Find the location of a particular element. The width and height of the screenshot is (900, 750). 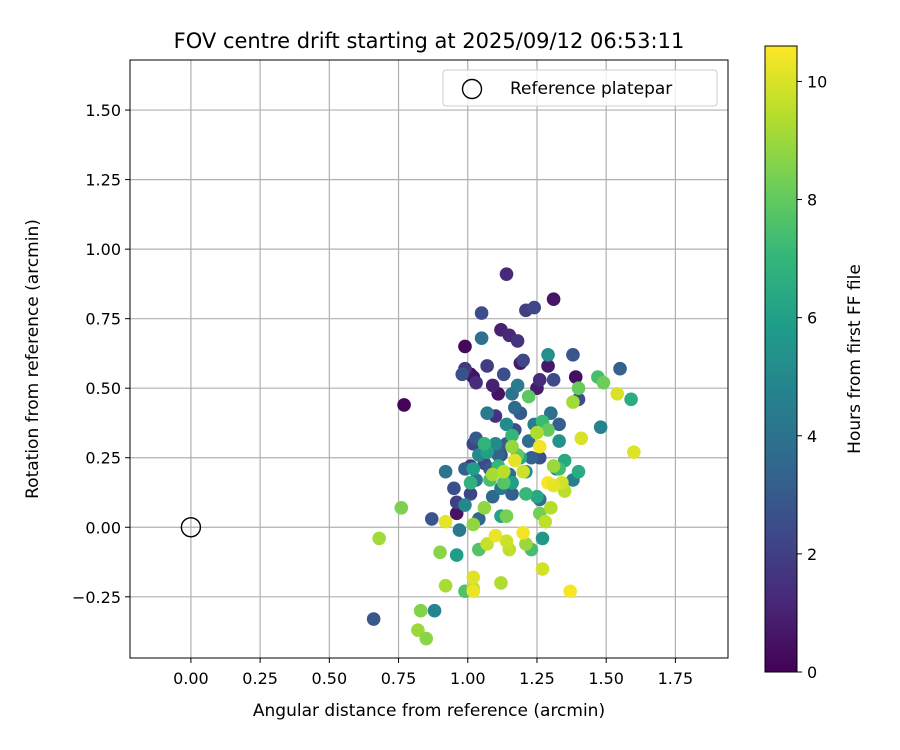

y-tick-label: 0.75 is located at coordinates (103, 319).